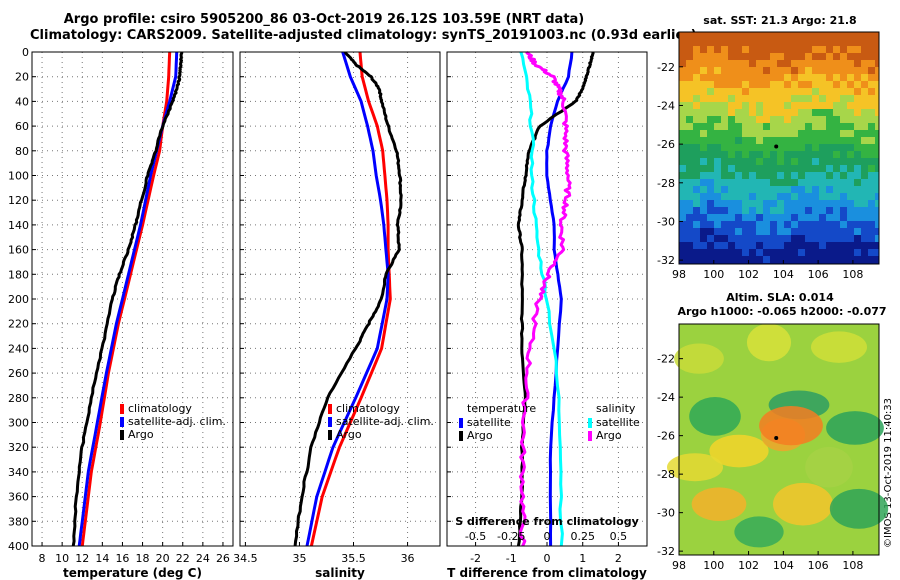 This screenshot has height=580, width=900. Describe the element at coordinates (748, 565) in the screenshot. I see `map-x-tick-label: 102` at that location.